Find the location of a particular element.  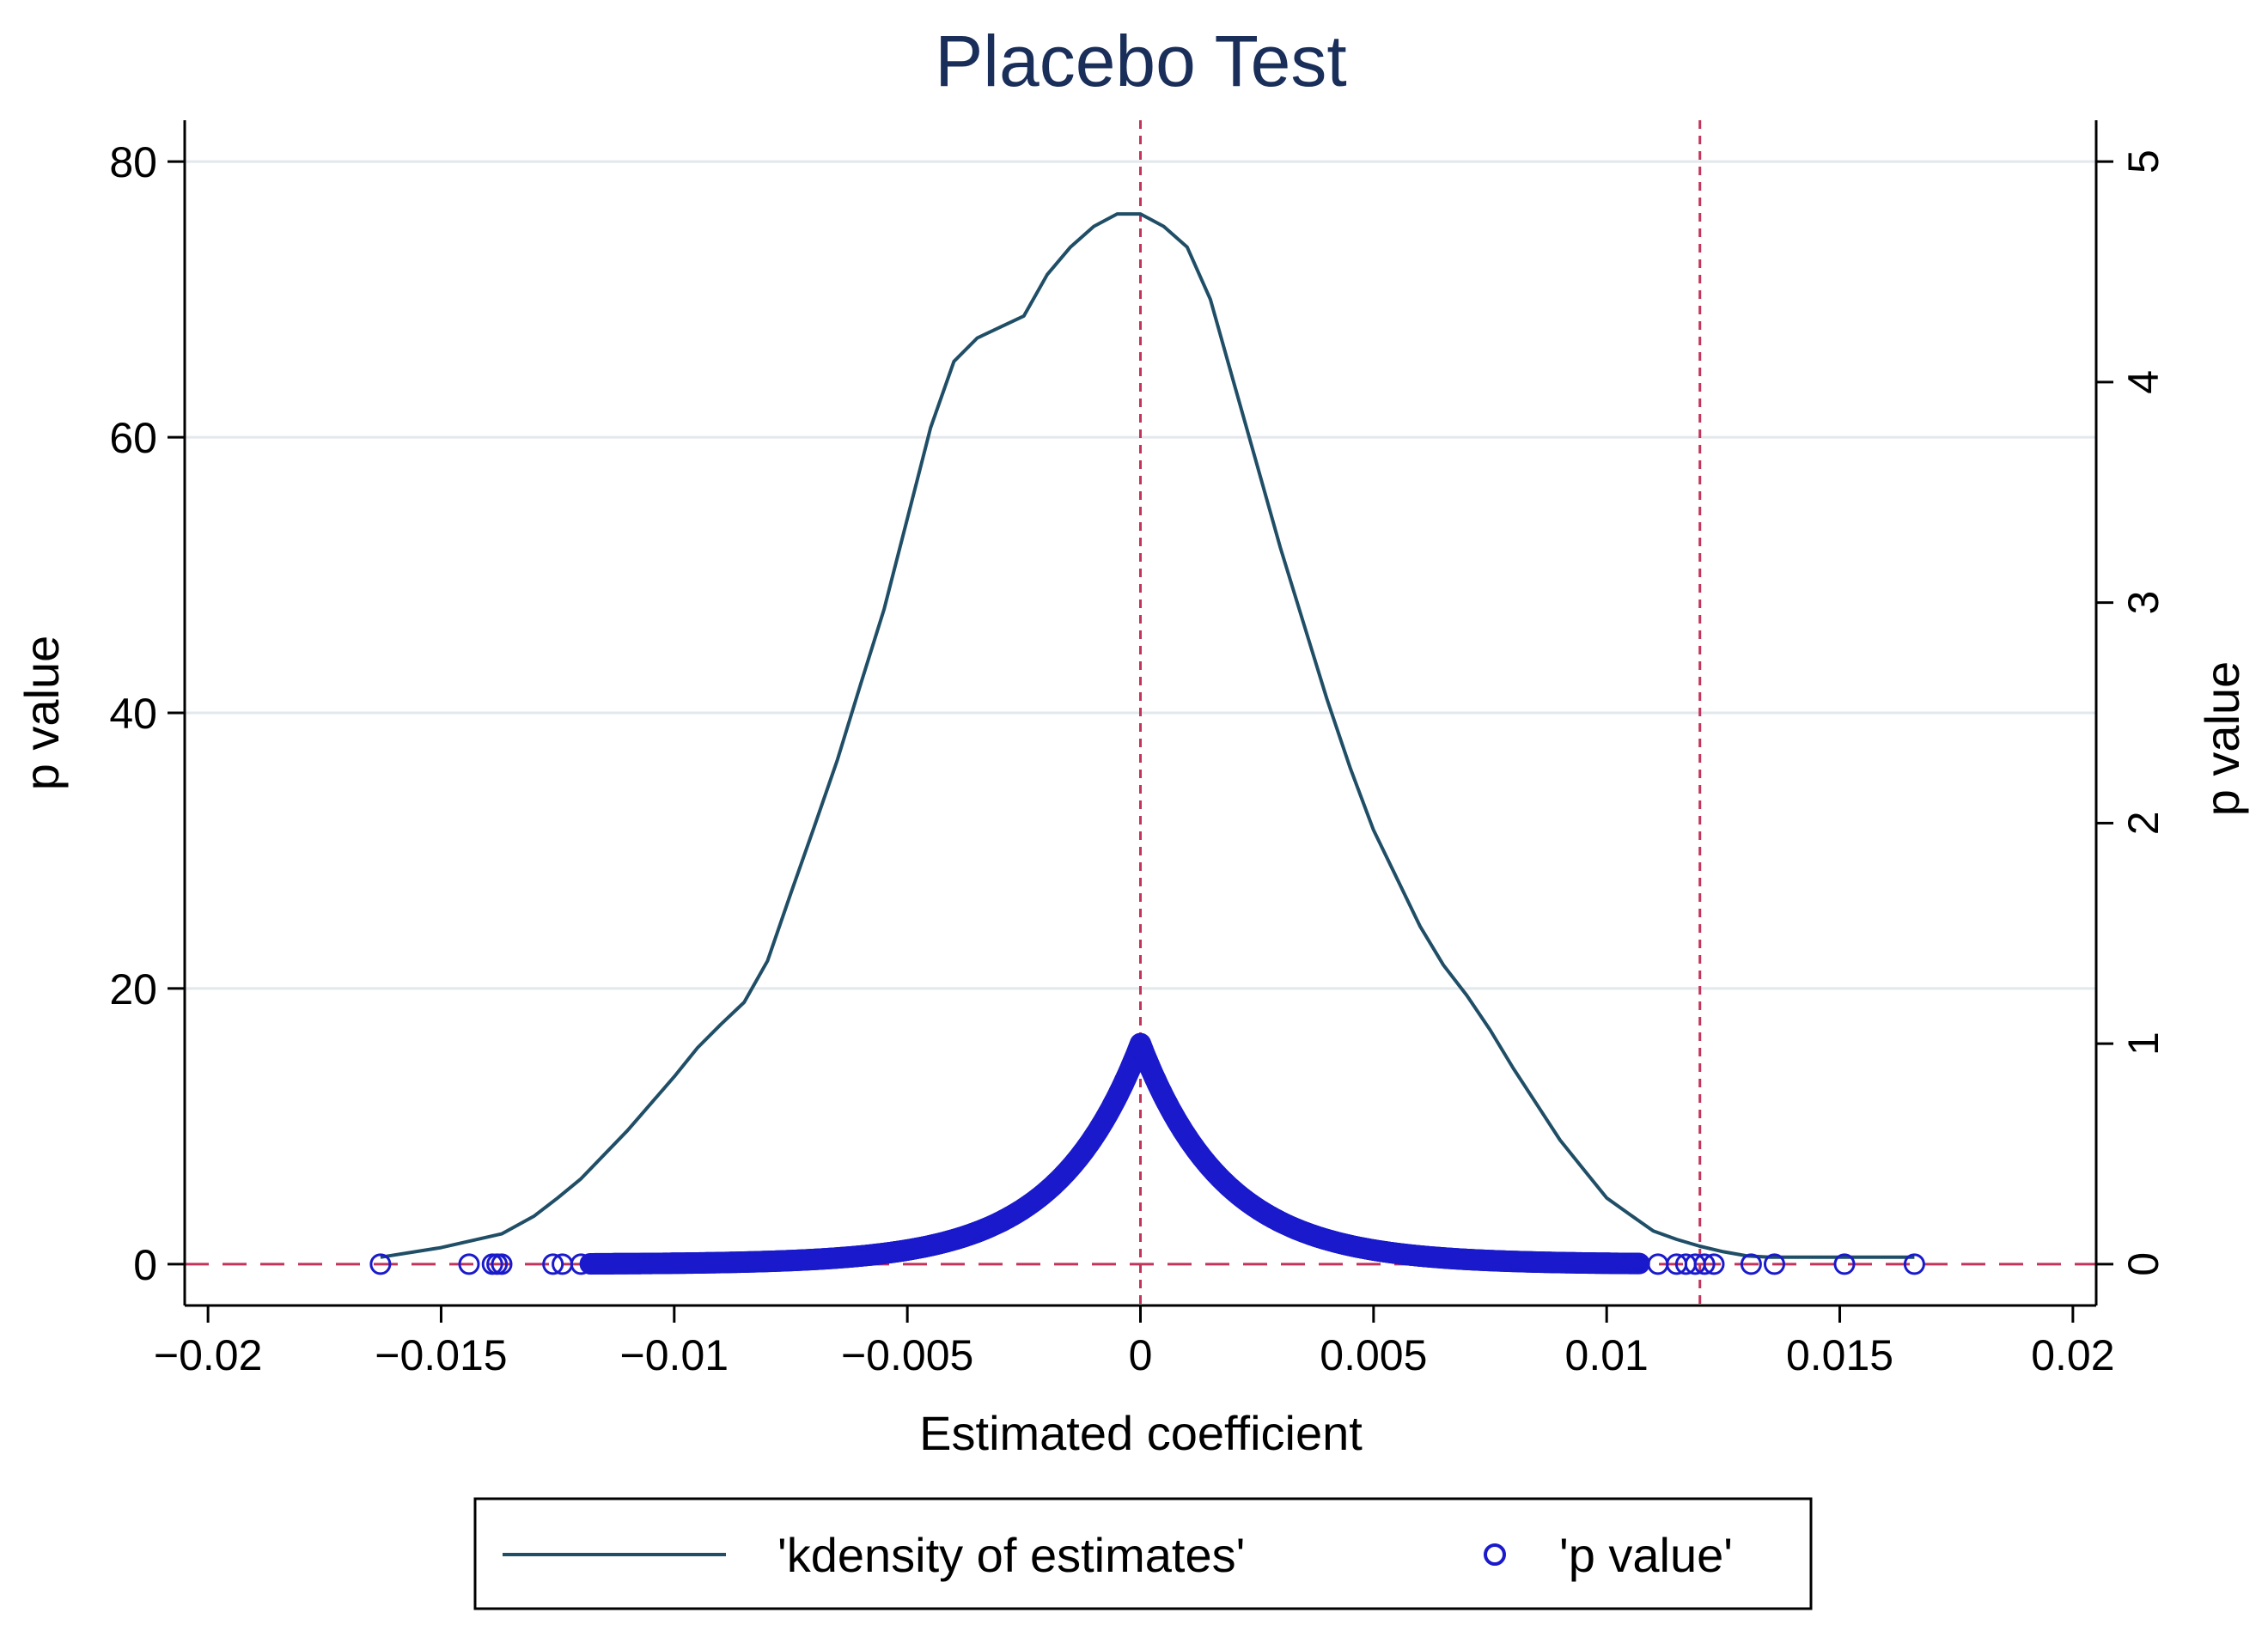

x-tick-label: 0 is located at coordinates (1141, 1355).